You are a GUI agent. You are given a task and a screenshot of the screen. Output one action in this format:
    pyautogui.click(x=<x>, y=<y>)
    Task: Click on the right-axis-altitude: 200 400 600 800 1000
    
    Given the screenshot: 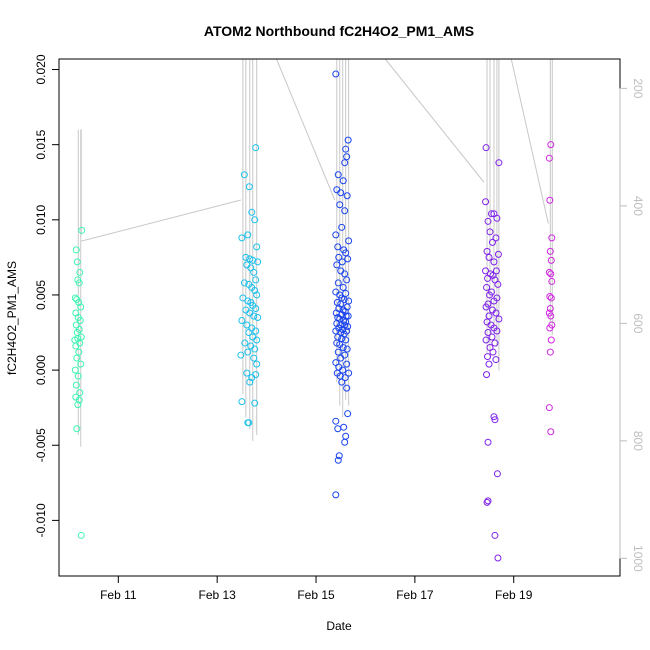 What is the action you would take?
    pyautogui.click(x=632, y=325)
    